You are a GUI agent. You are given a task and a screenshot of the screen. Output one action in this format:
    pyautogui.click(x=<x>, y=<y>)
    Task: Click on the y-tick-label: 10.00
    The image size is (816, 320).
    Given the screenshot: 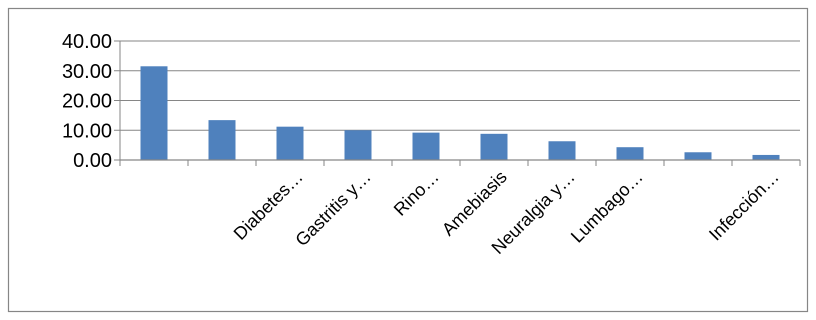 What is the action you would take?
    pyautogui.click(x=87, y=131)
    